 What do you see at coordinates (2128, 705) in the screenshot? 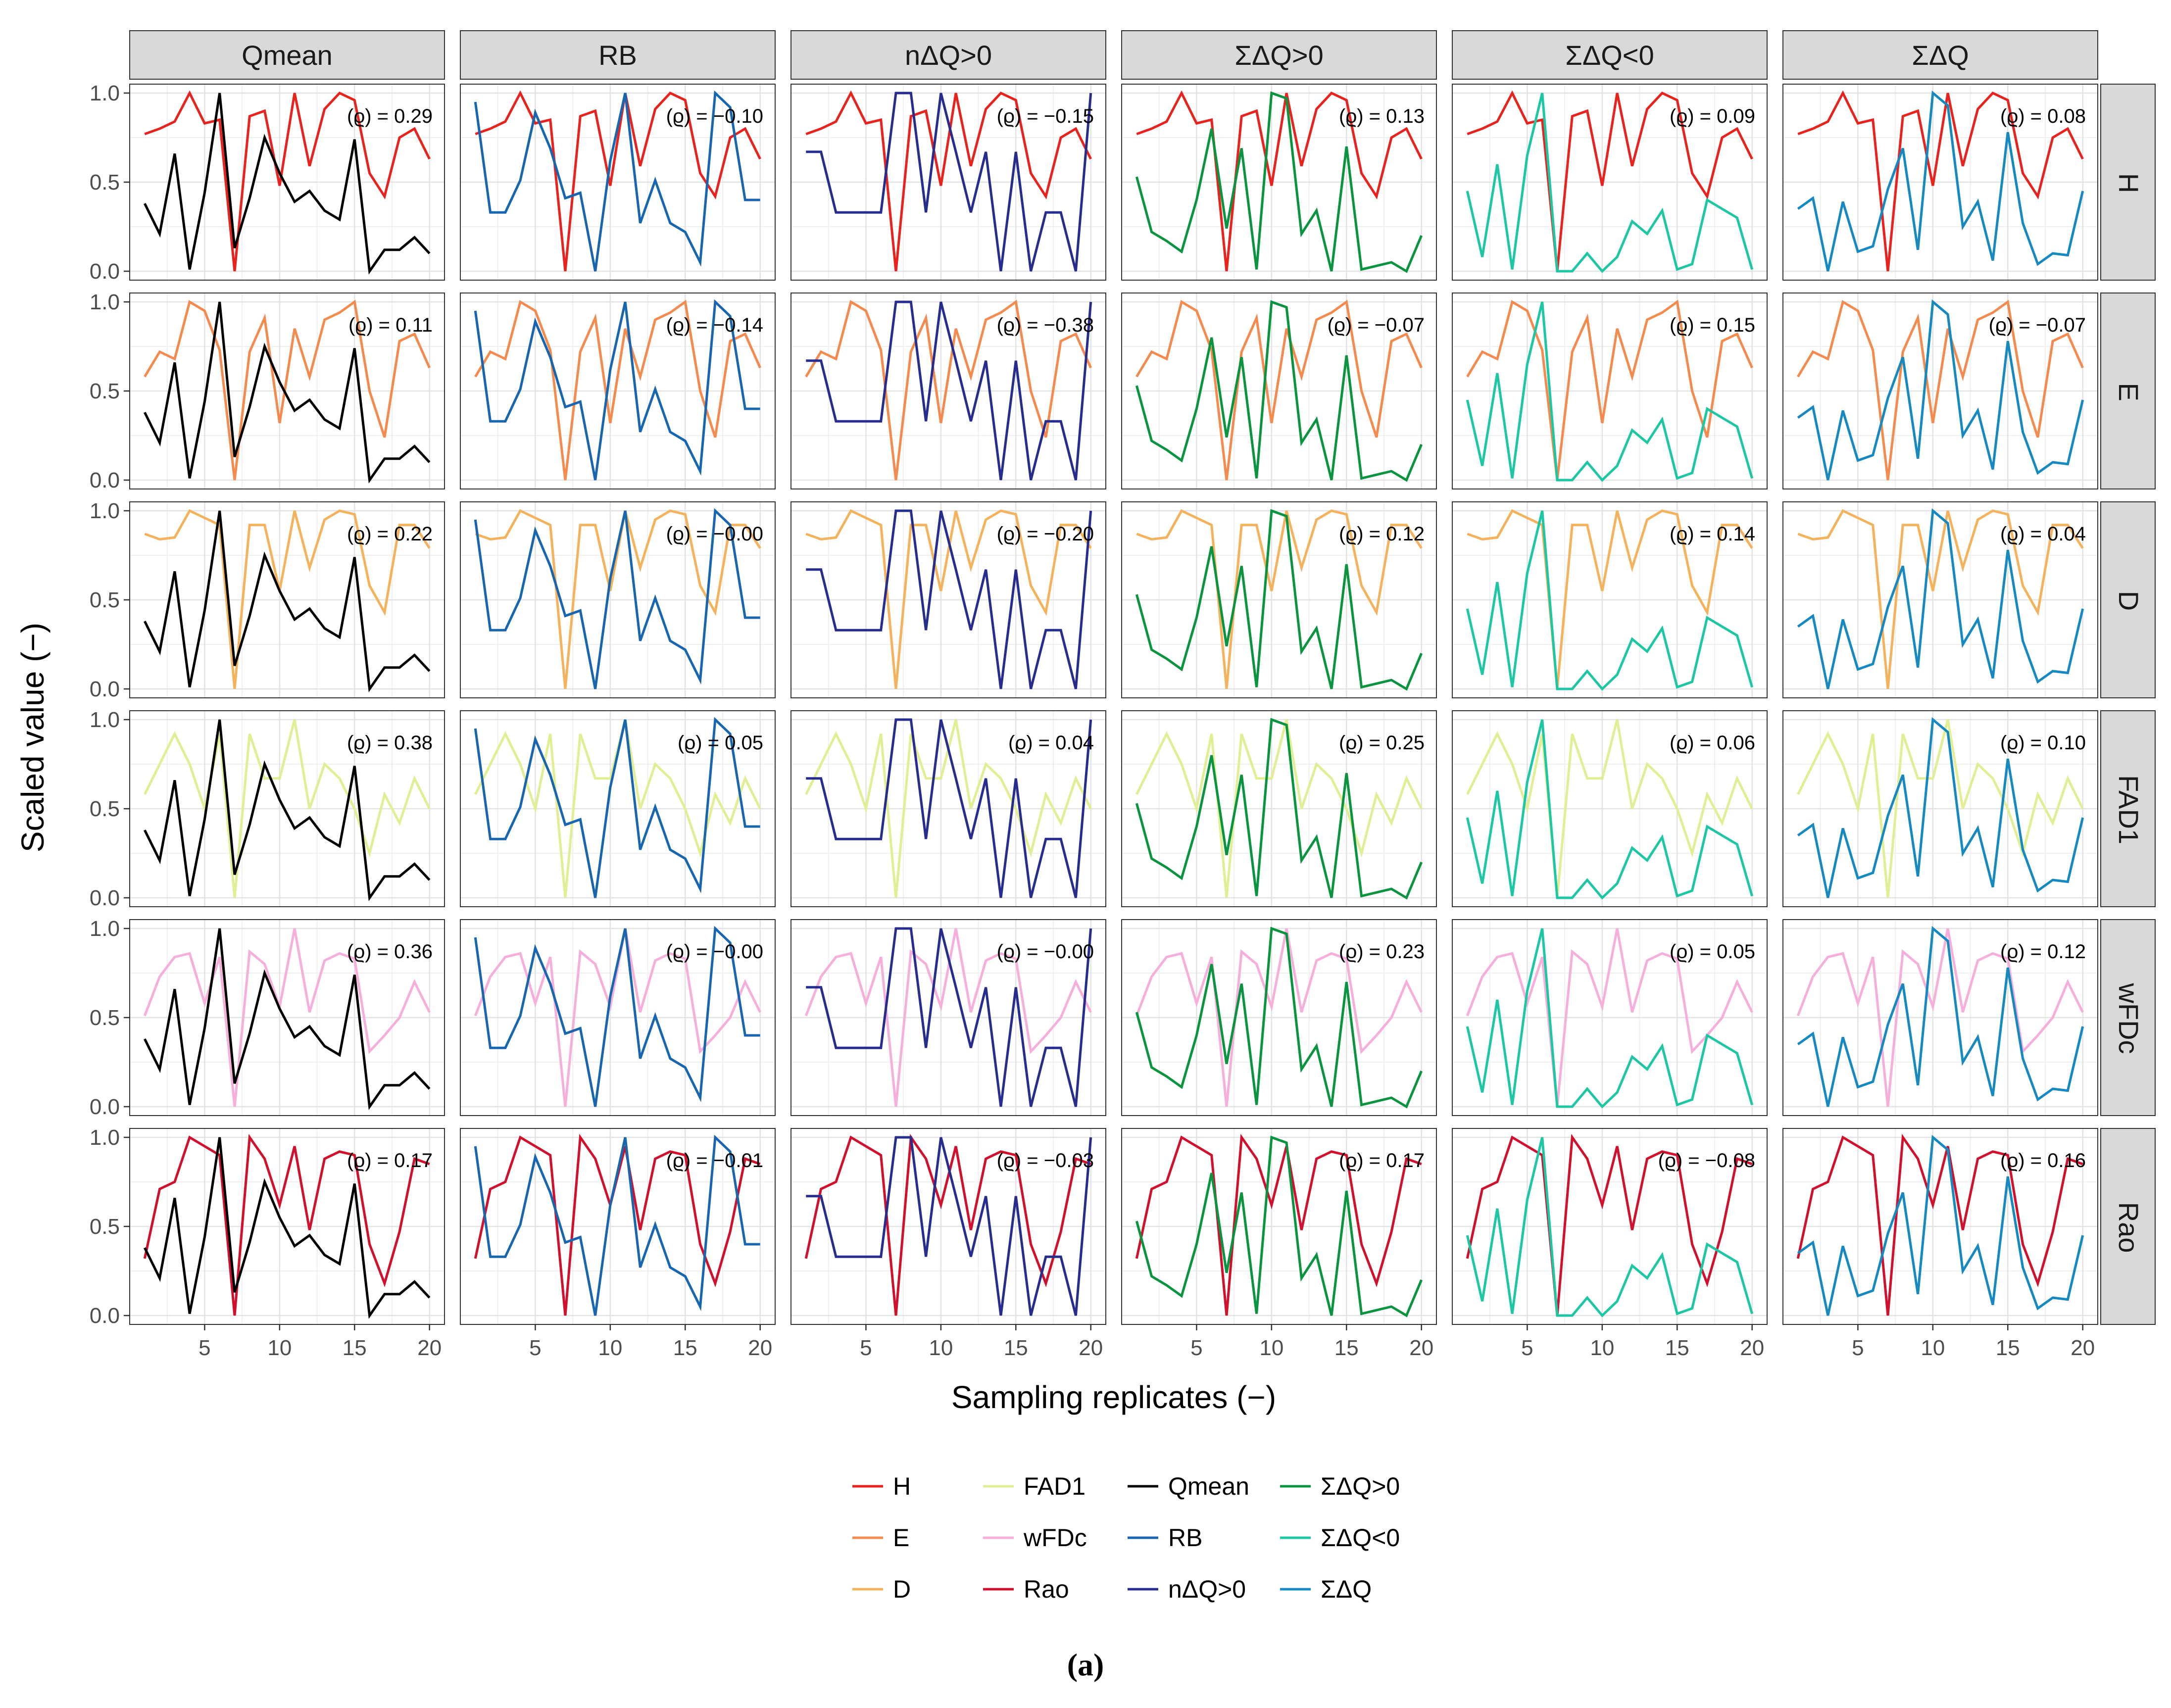
I see `row-strips: H E D FAD1 wFDc Rao` at bounding box center [2128, 705].